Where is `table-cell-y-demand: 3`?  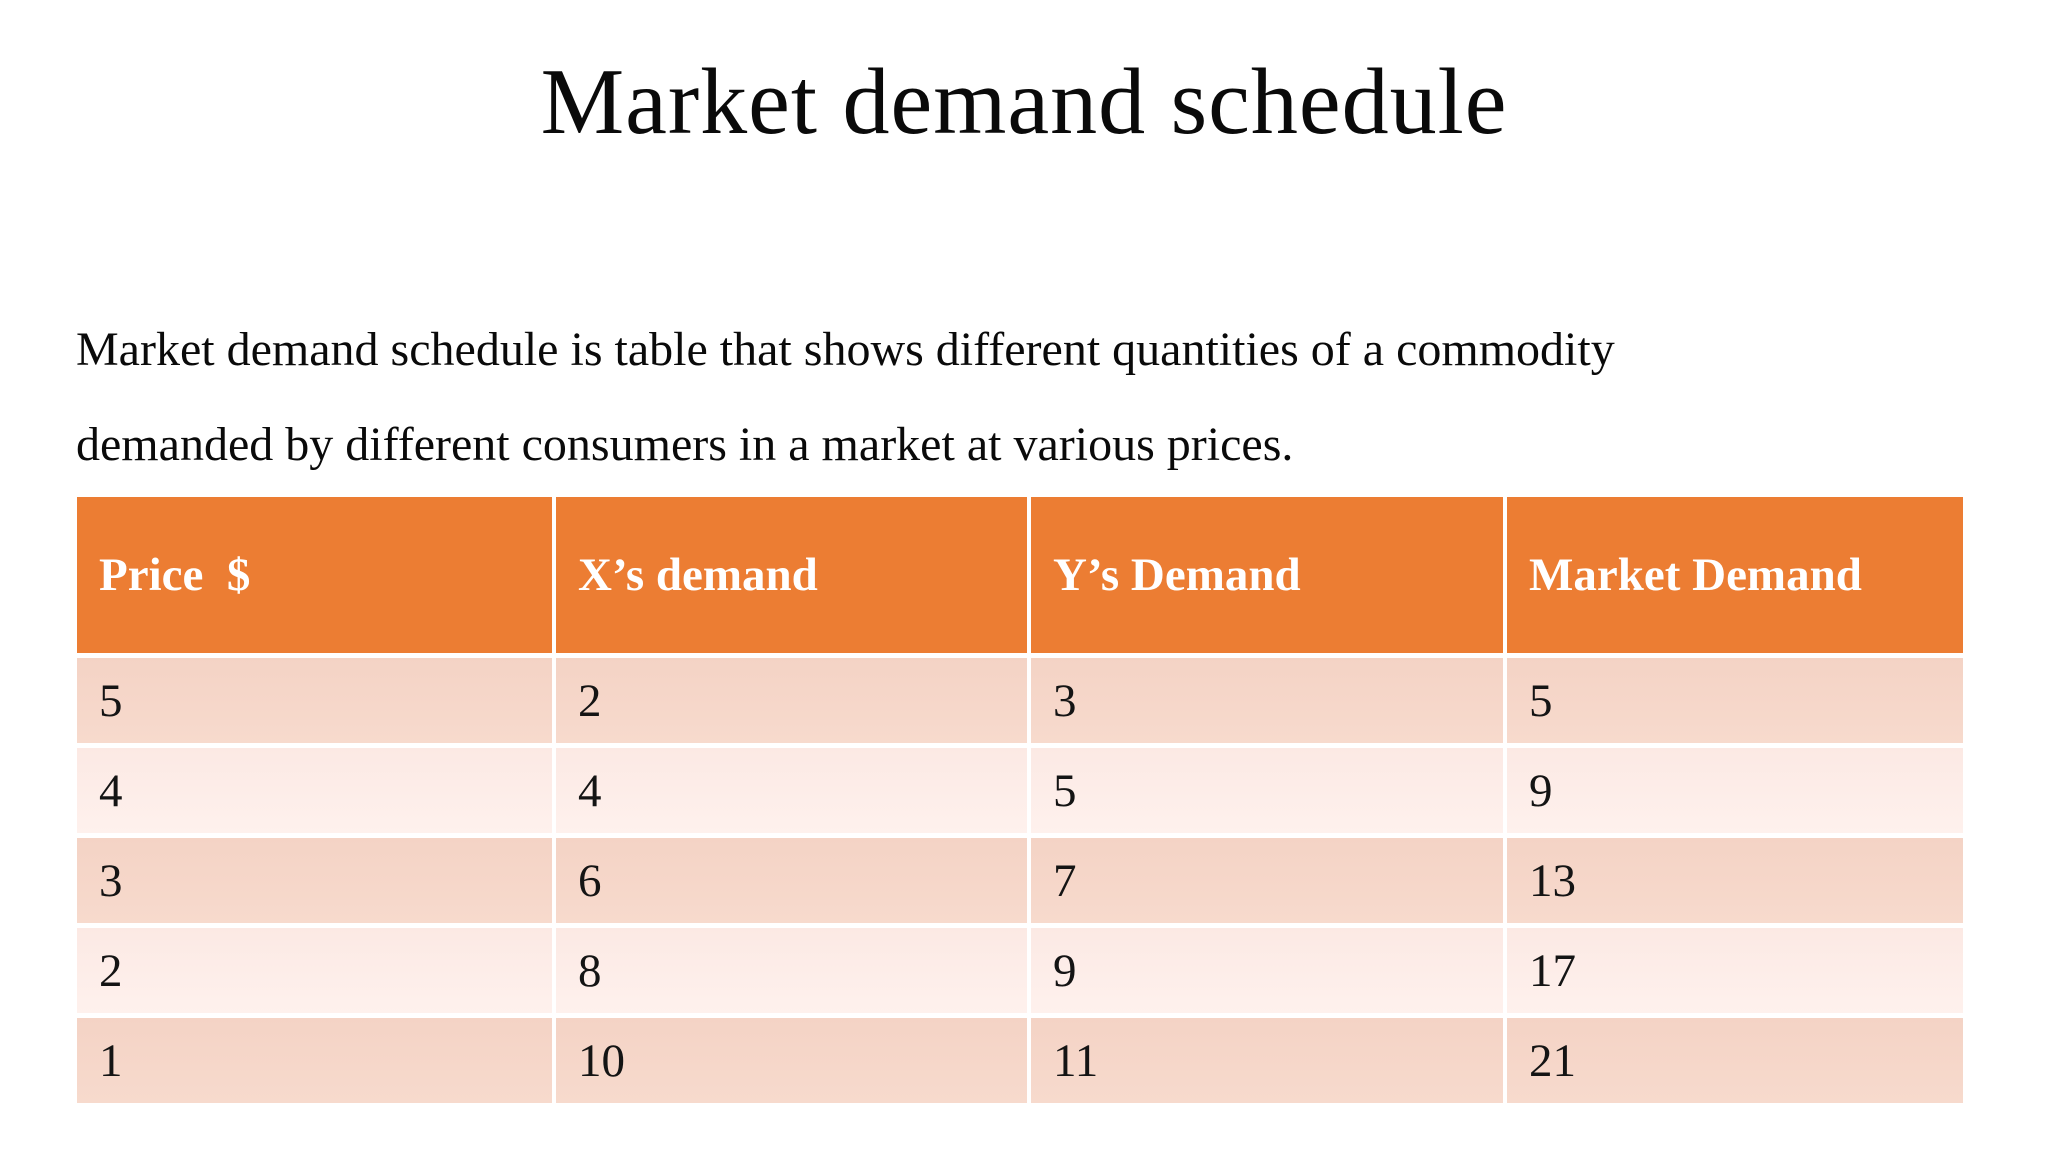
table-cell-y-demand: 3 is located at coordinates (1267, 700).